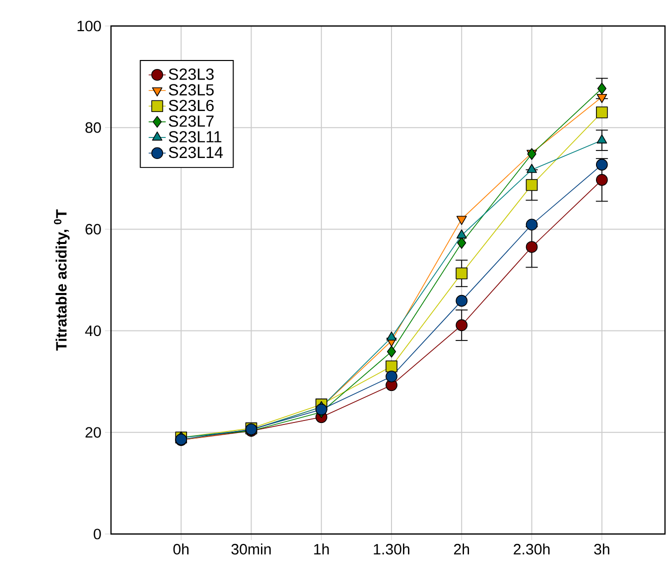  What do you see at coordinates (602, 549) in the screenshot?
I see `x-tick-label: 3h` at bounding box center [602, 549].